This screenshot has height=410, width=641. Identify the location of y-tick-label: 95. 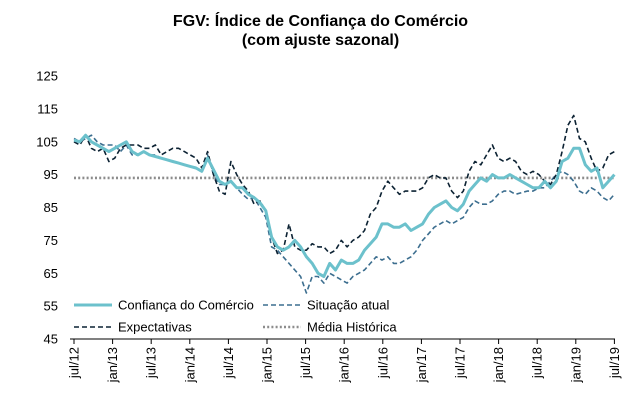
(51, 174).